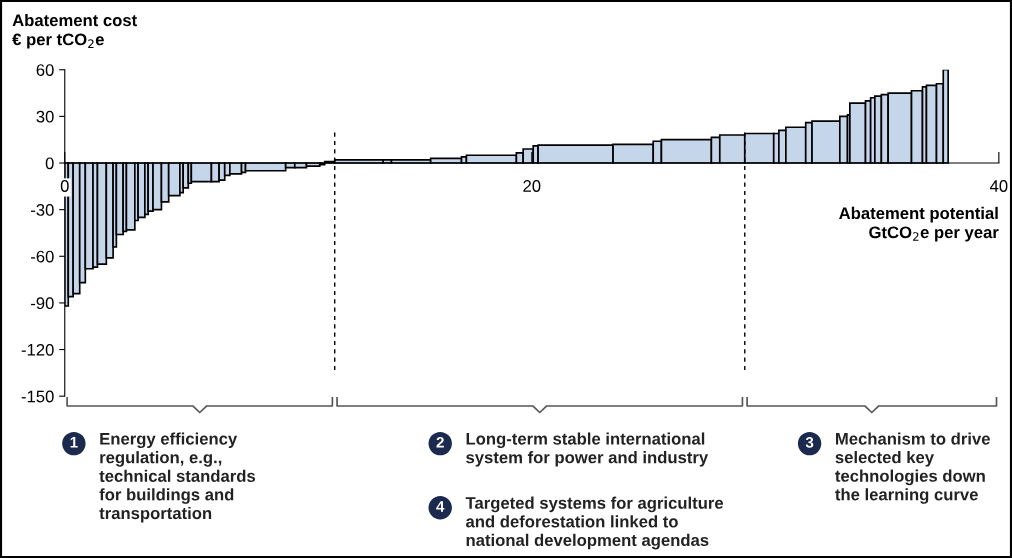  Describe the element at coordinates (998, 186) in the screenshot. I see `x-tick-label: 40` at that location.